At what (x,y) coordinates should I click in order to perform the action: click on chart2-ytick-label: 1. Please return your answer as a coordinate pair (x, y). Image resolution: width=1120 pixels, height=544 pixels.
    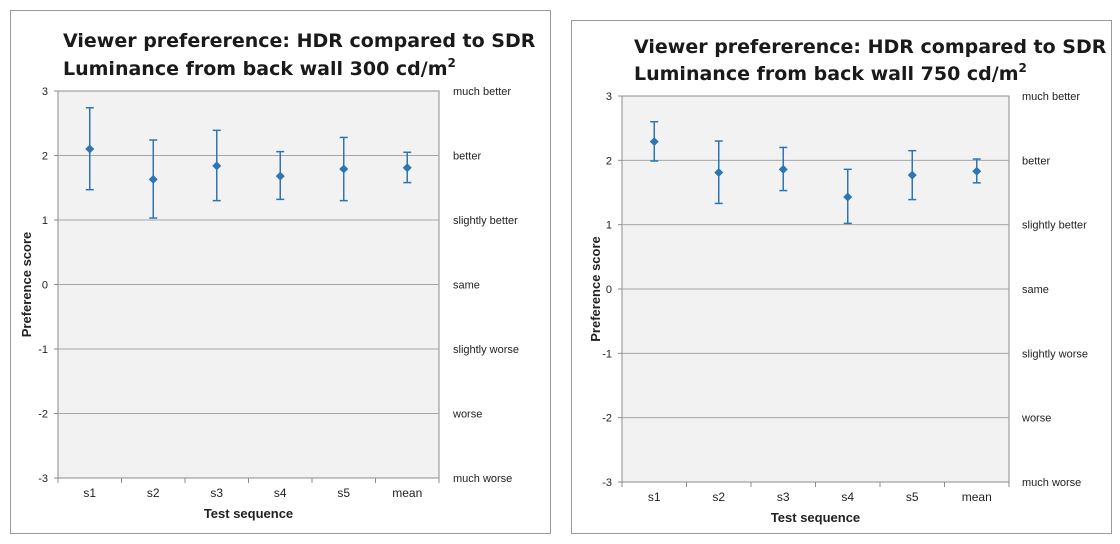
    Looking at the image, I should click on (609, 226).